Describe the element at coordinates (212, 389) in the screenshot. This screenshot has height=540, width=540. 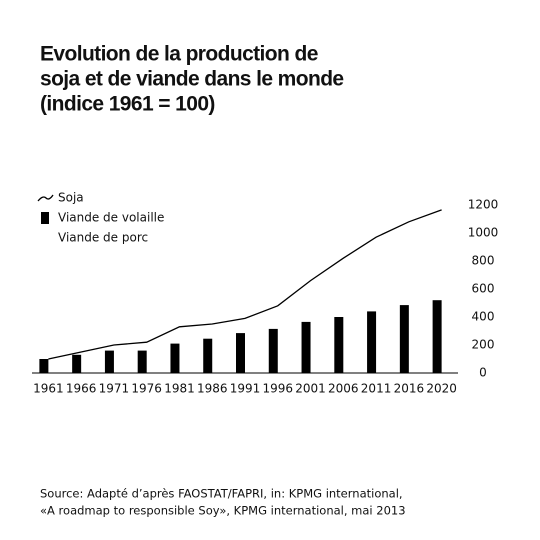
I see `x-tick-label: 1986` at that location.